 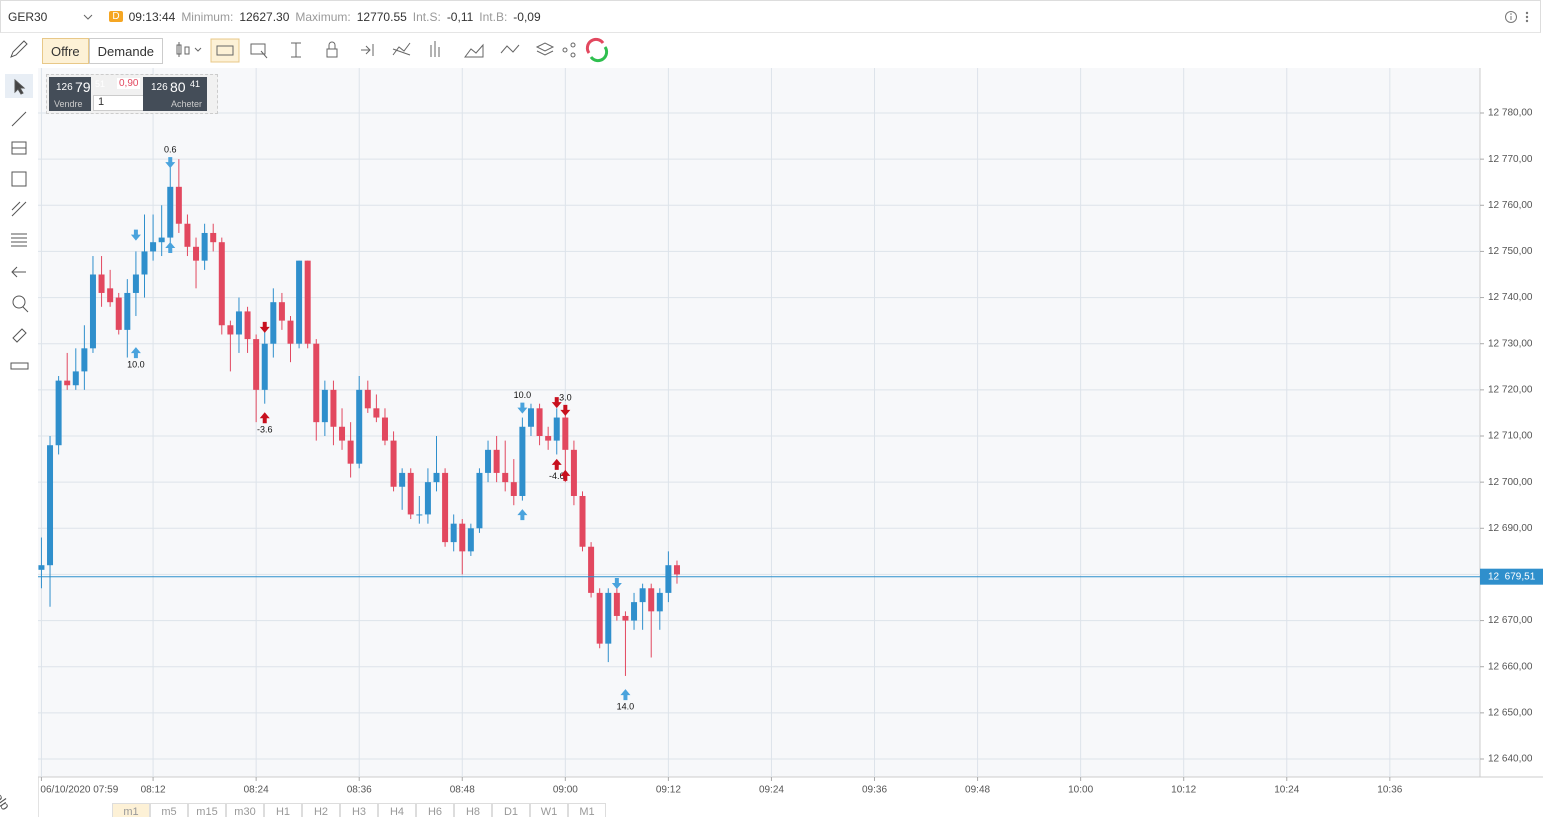 What do you see at coordinates (771, 790) in the screenshot?
I see `x-tick-label: 09:24` at bounding box center [771, 790].